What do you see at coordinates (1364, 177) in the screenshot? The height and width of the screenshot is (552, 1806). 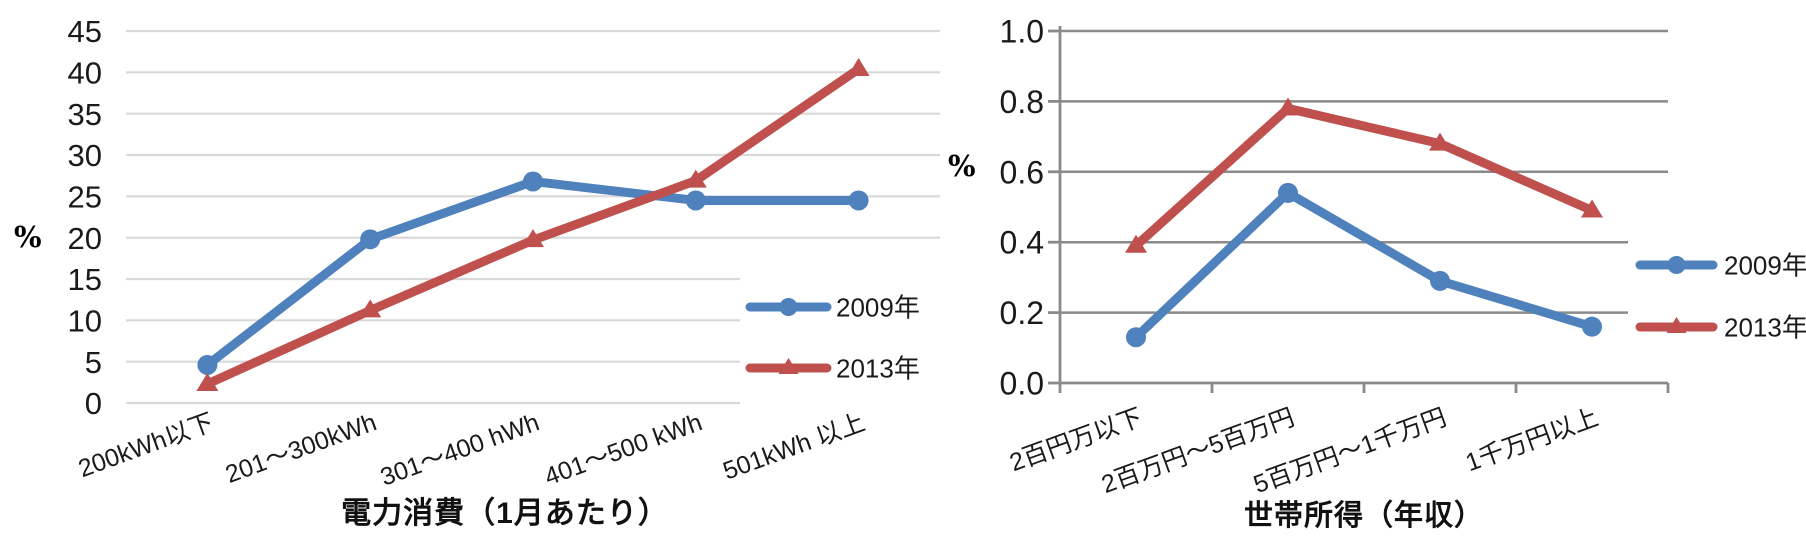 I see `series-line-2013年` at bounding box center [1364, 177].